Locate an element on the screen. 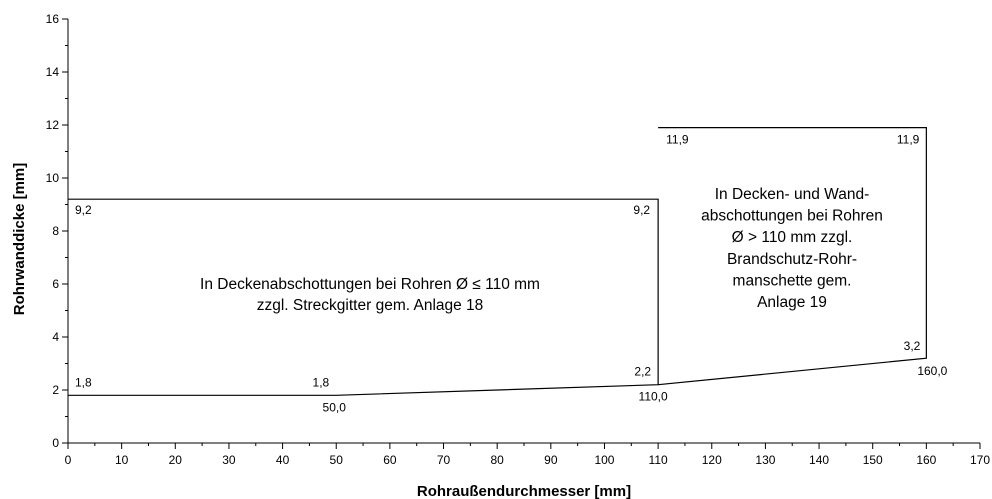 This screenshot has width=992, height=499. y-tick-label: 8 is located at coordinates (55, 231).